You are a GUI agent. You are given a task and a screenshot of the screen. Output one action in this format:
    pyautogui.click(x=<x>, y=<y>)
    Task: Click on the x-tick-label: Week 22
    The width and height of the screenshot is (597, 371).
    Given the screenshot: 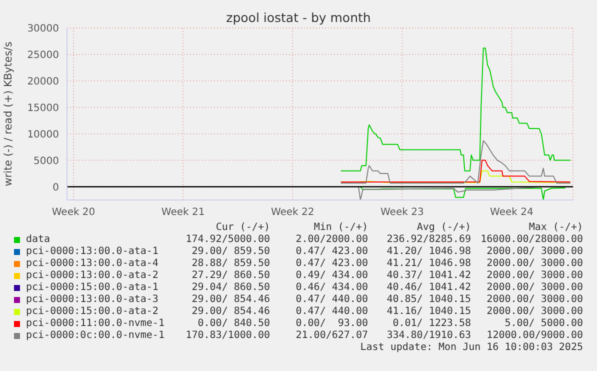 What is the action you would take?
    pyautogui.click(x=292, y=212)
    